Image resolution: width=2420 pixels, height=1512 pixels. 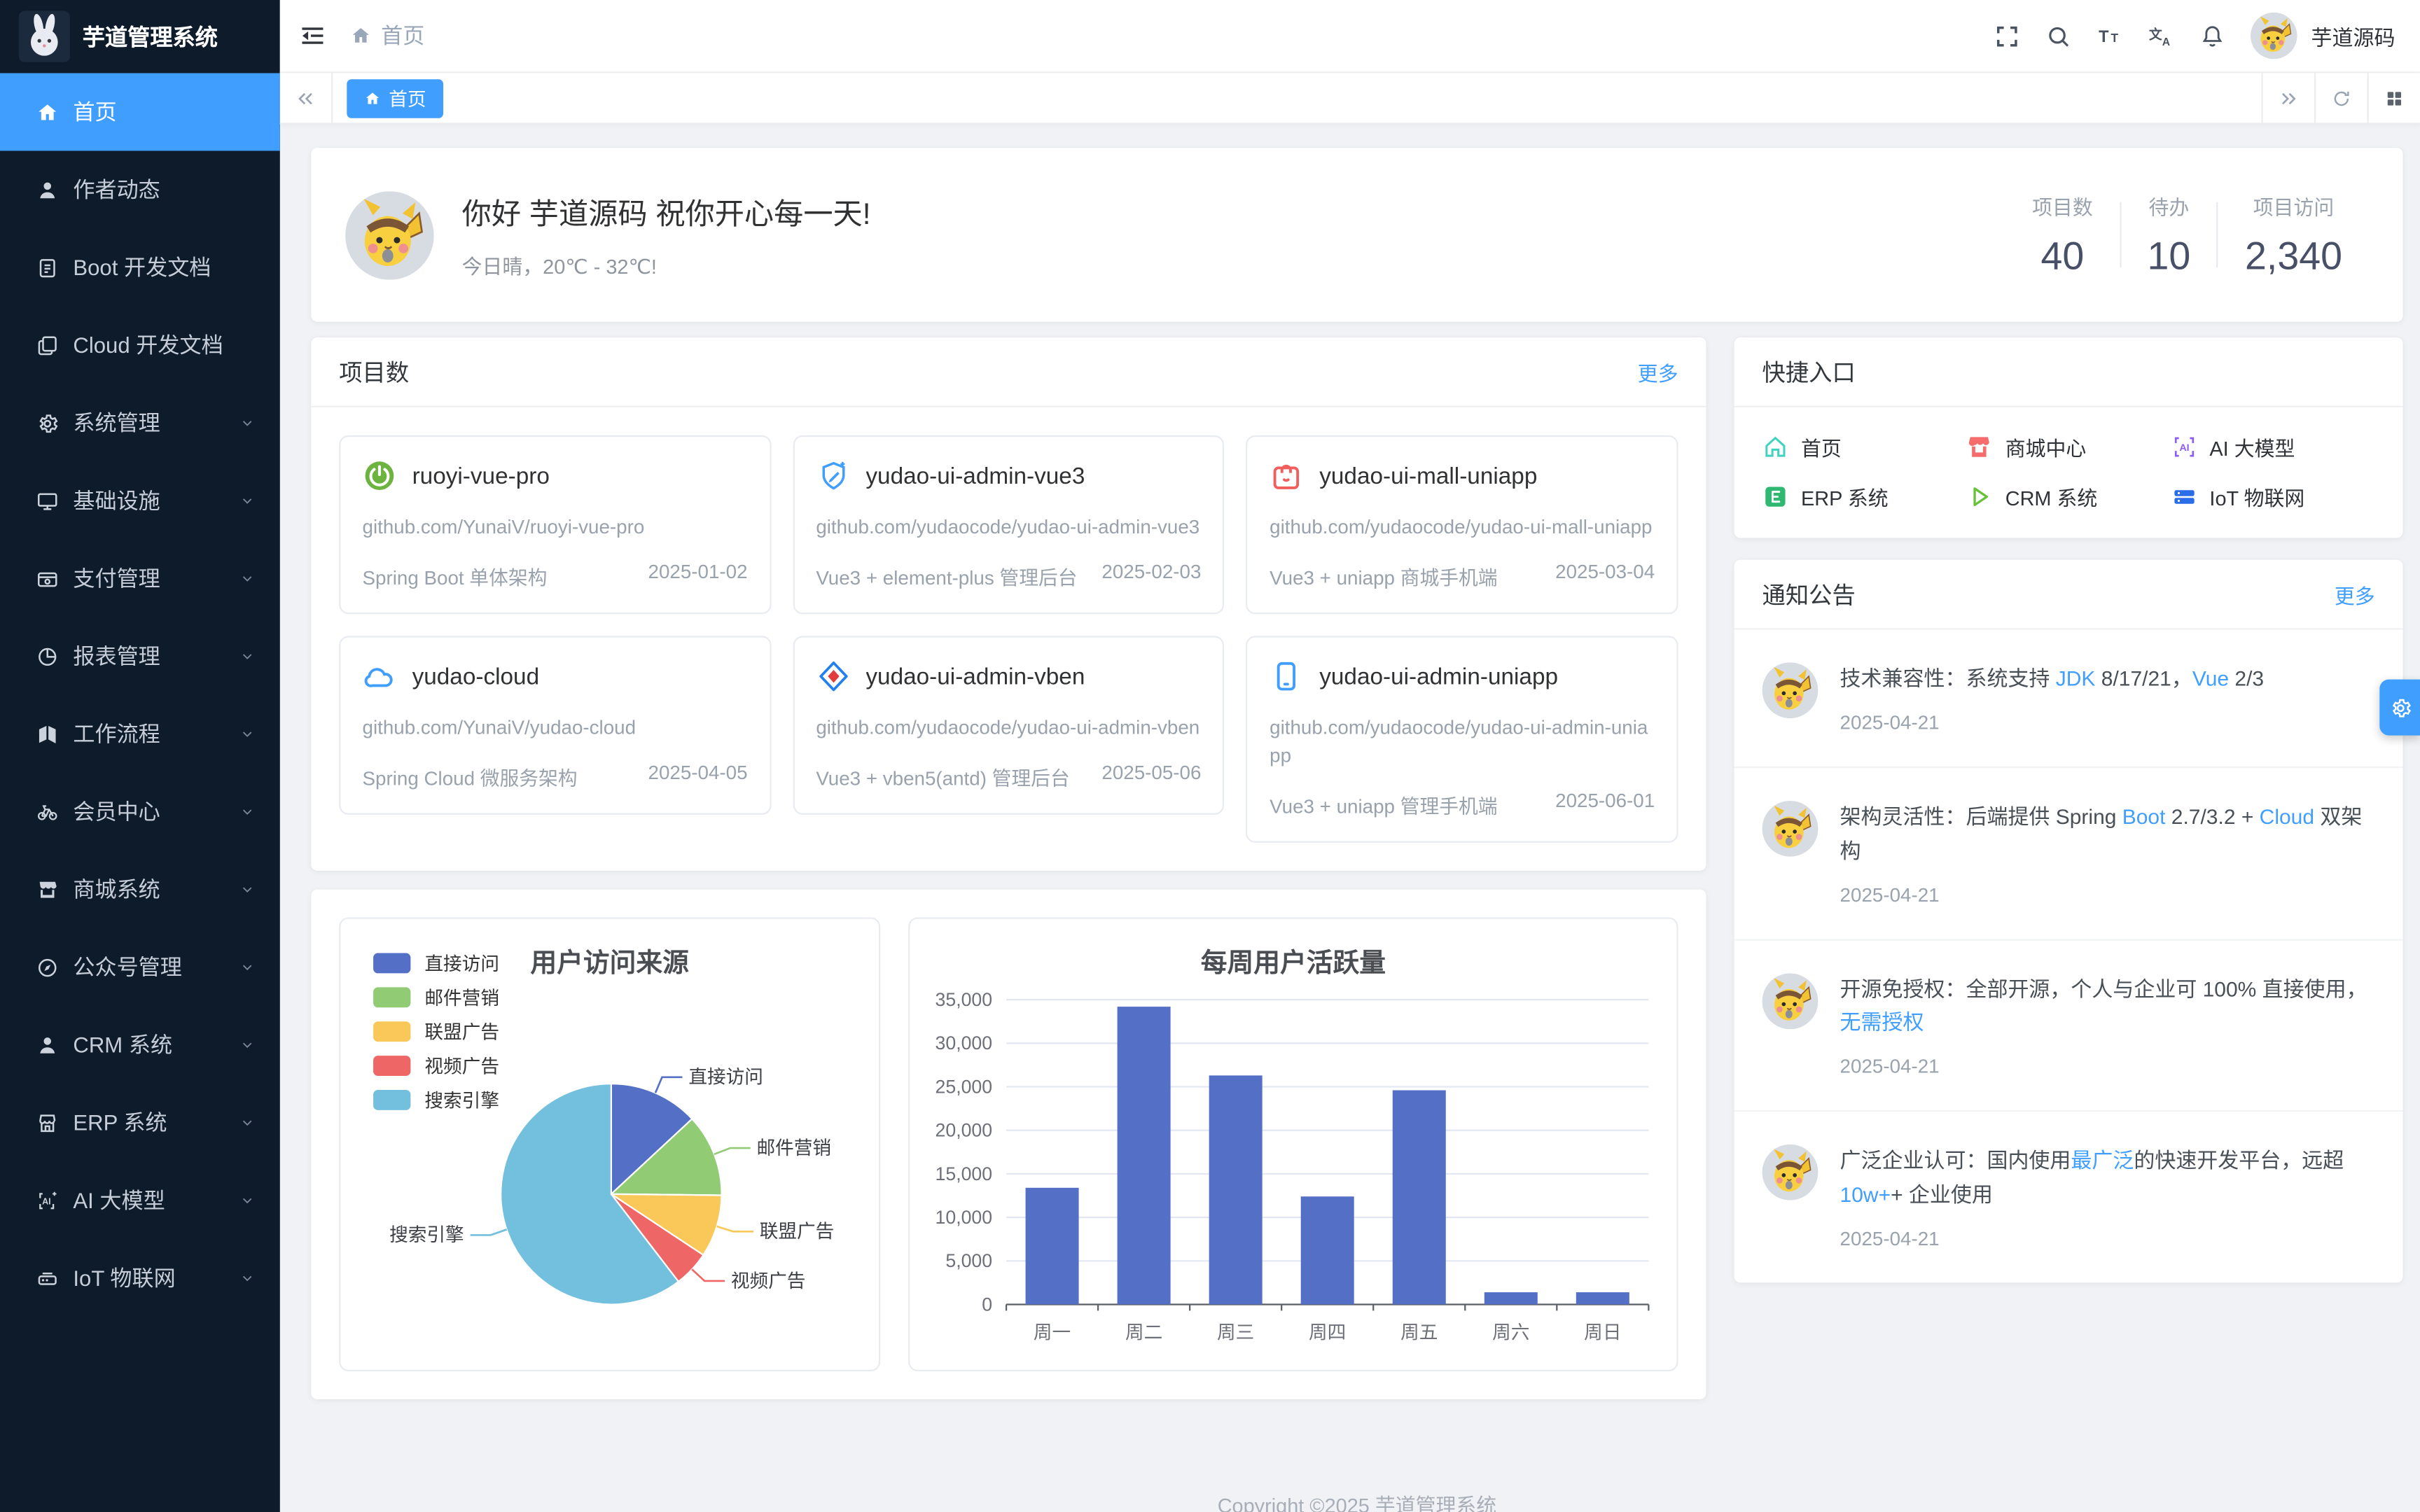 What do you see at coordinates (436, 1066) in the screenshot?
I see `legend-item-3: 视频广告` at bounding box center [436, 1066].